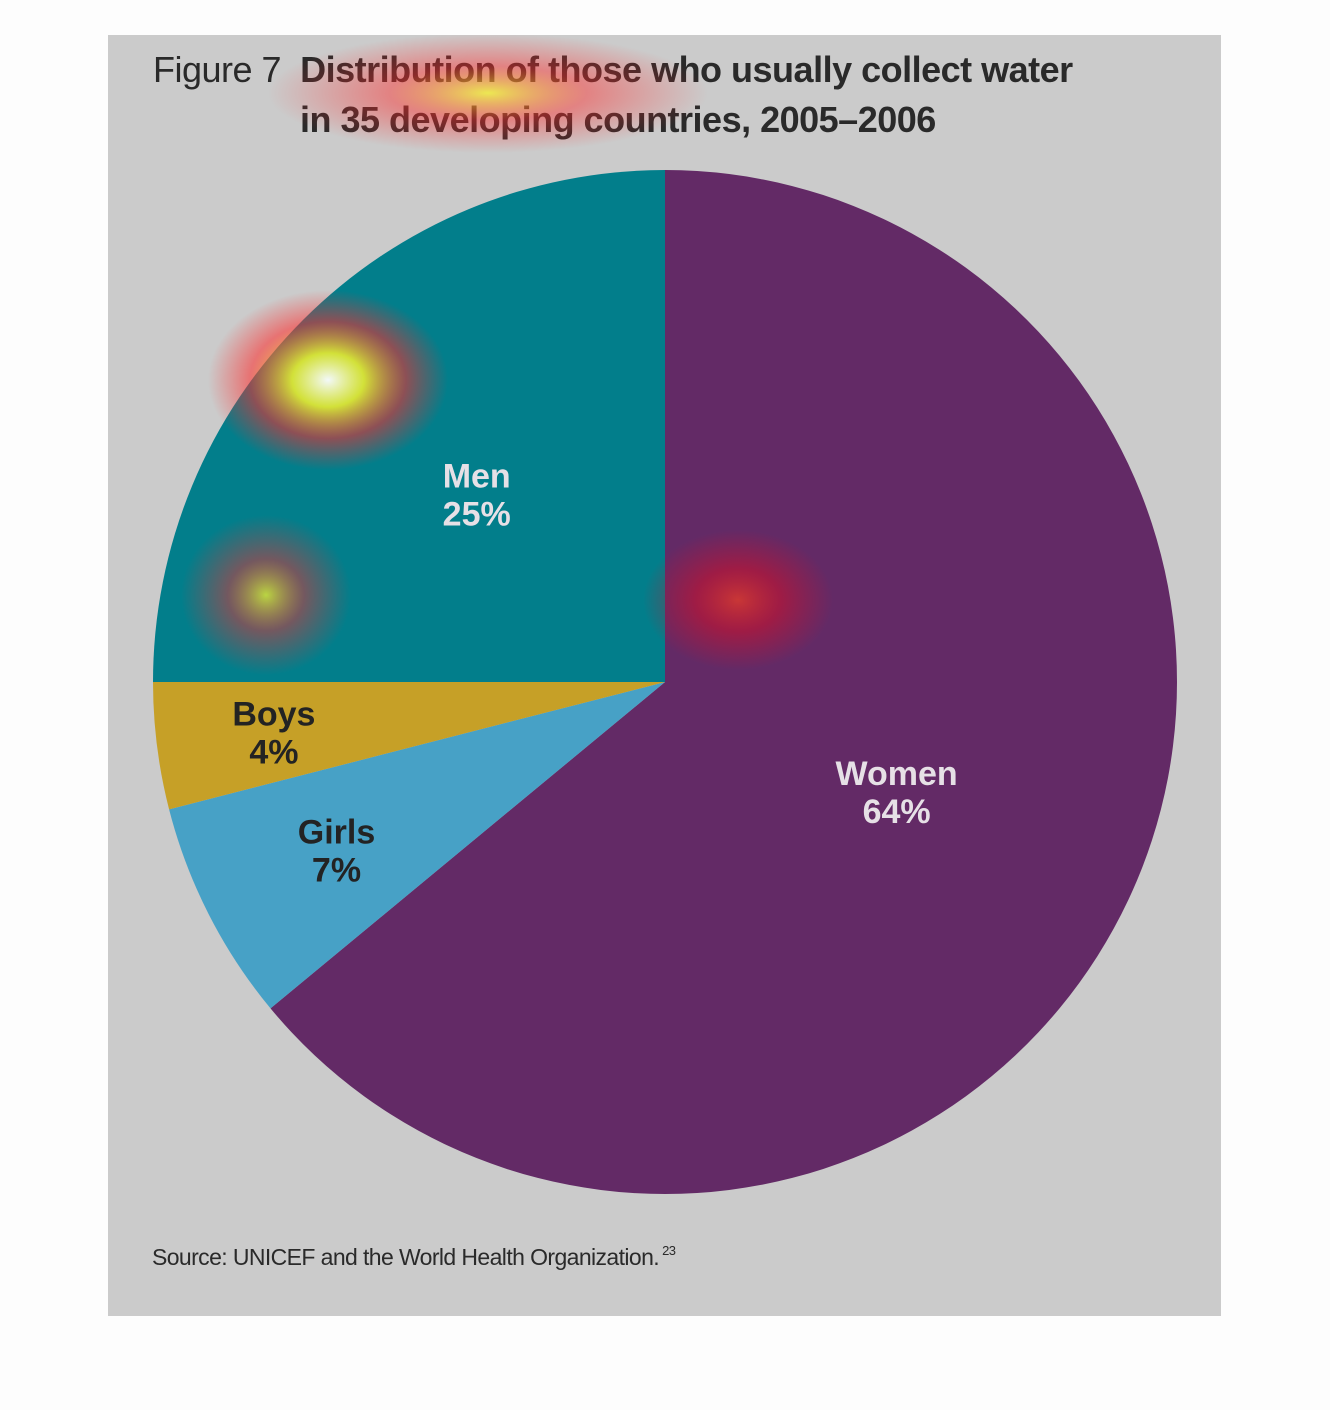 Image resolution: width=1330 pixels, height=1410 pixels. What do you see at coordinates (897, 812) in the screenshot?
I see `slice-value-label-women: 64%` at bounding box center [897, 812].